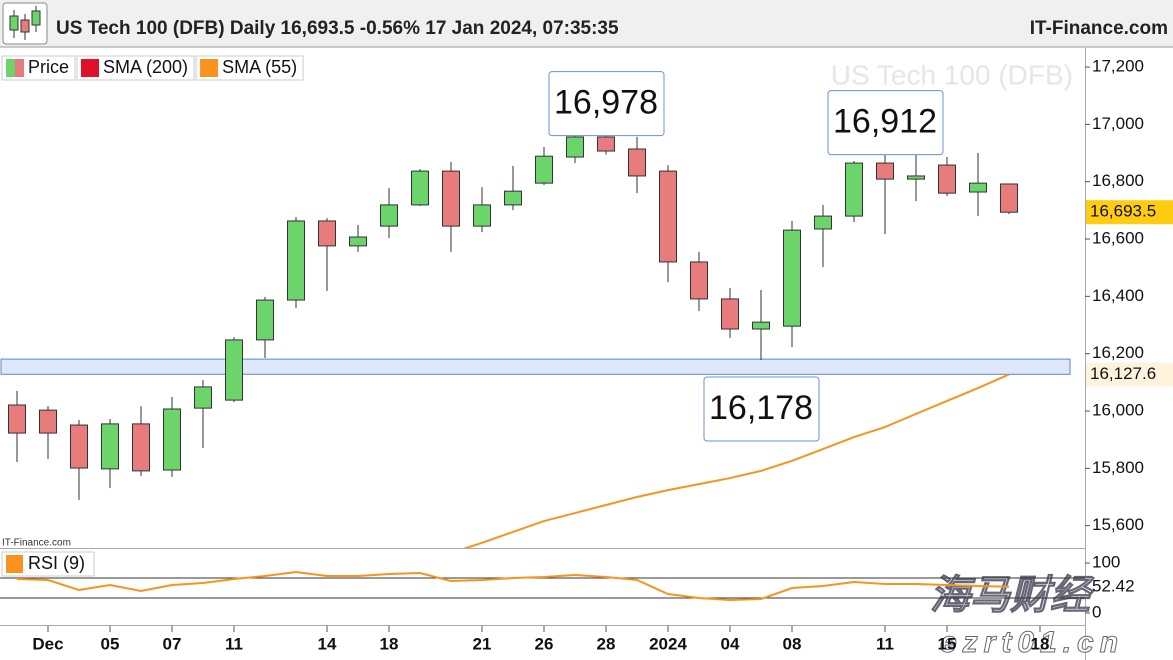  What do you see at coordinates (110, 643) in the screenshot?
I see `x-tick-label: 05` at bounding box center [110, 643].